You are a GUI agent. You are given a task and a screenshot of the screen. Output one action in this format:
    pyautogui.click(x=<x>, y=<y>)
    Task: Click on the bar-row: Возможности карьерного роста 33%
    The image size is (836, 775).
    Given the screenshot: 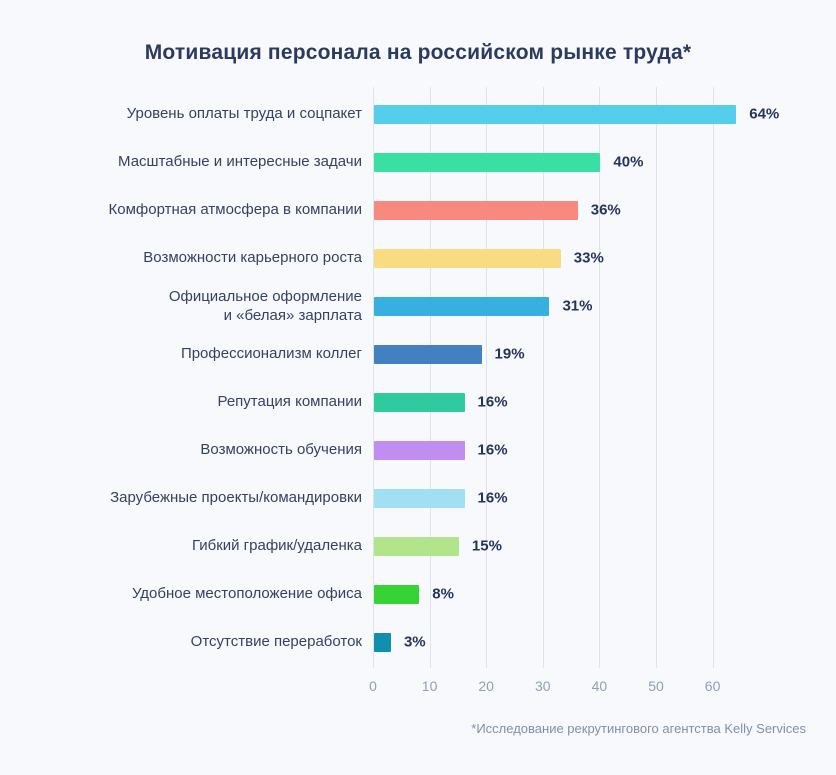 What is the action you would take?
    pyautogui.click(x=418, y=258)
    